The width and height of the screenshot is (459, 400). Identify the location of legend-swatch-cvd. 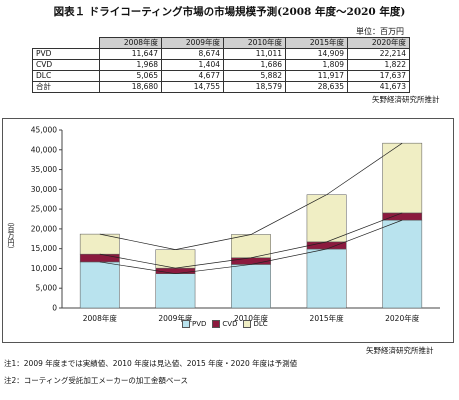
(216, 324).